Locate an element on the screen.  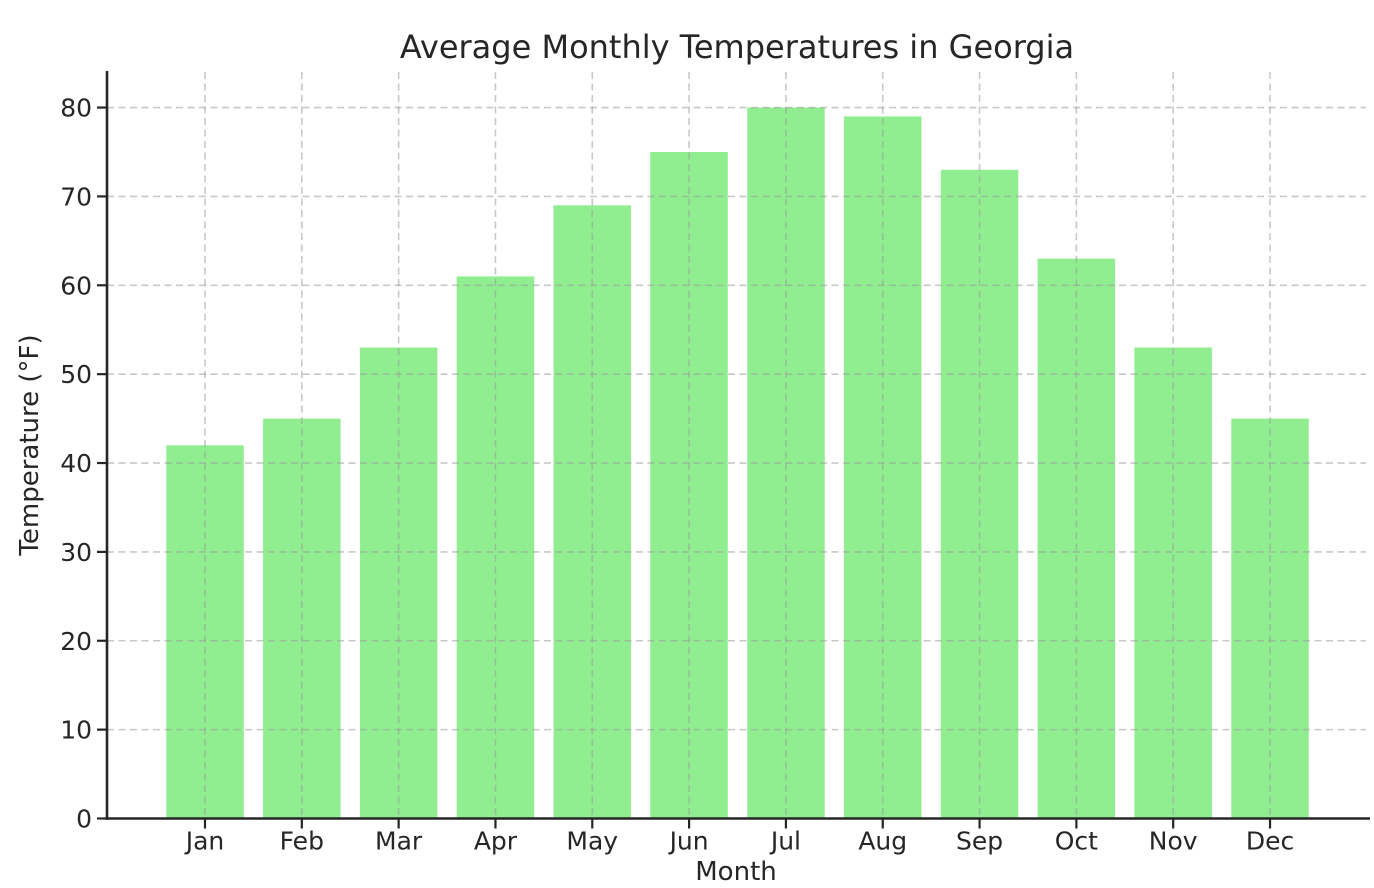
x-tick-label: Jul is located at coordinates (785, 841).